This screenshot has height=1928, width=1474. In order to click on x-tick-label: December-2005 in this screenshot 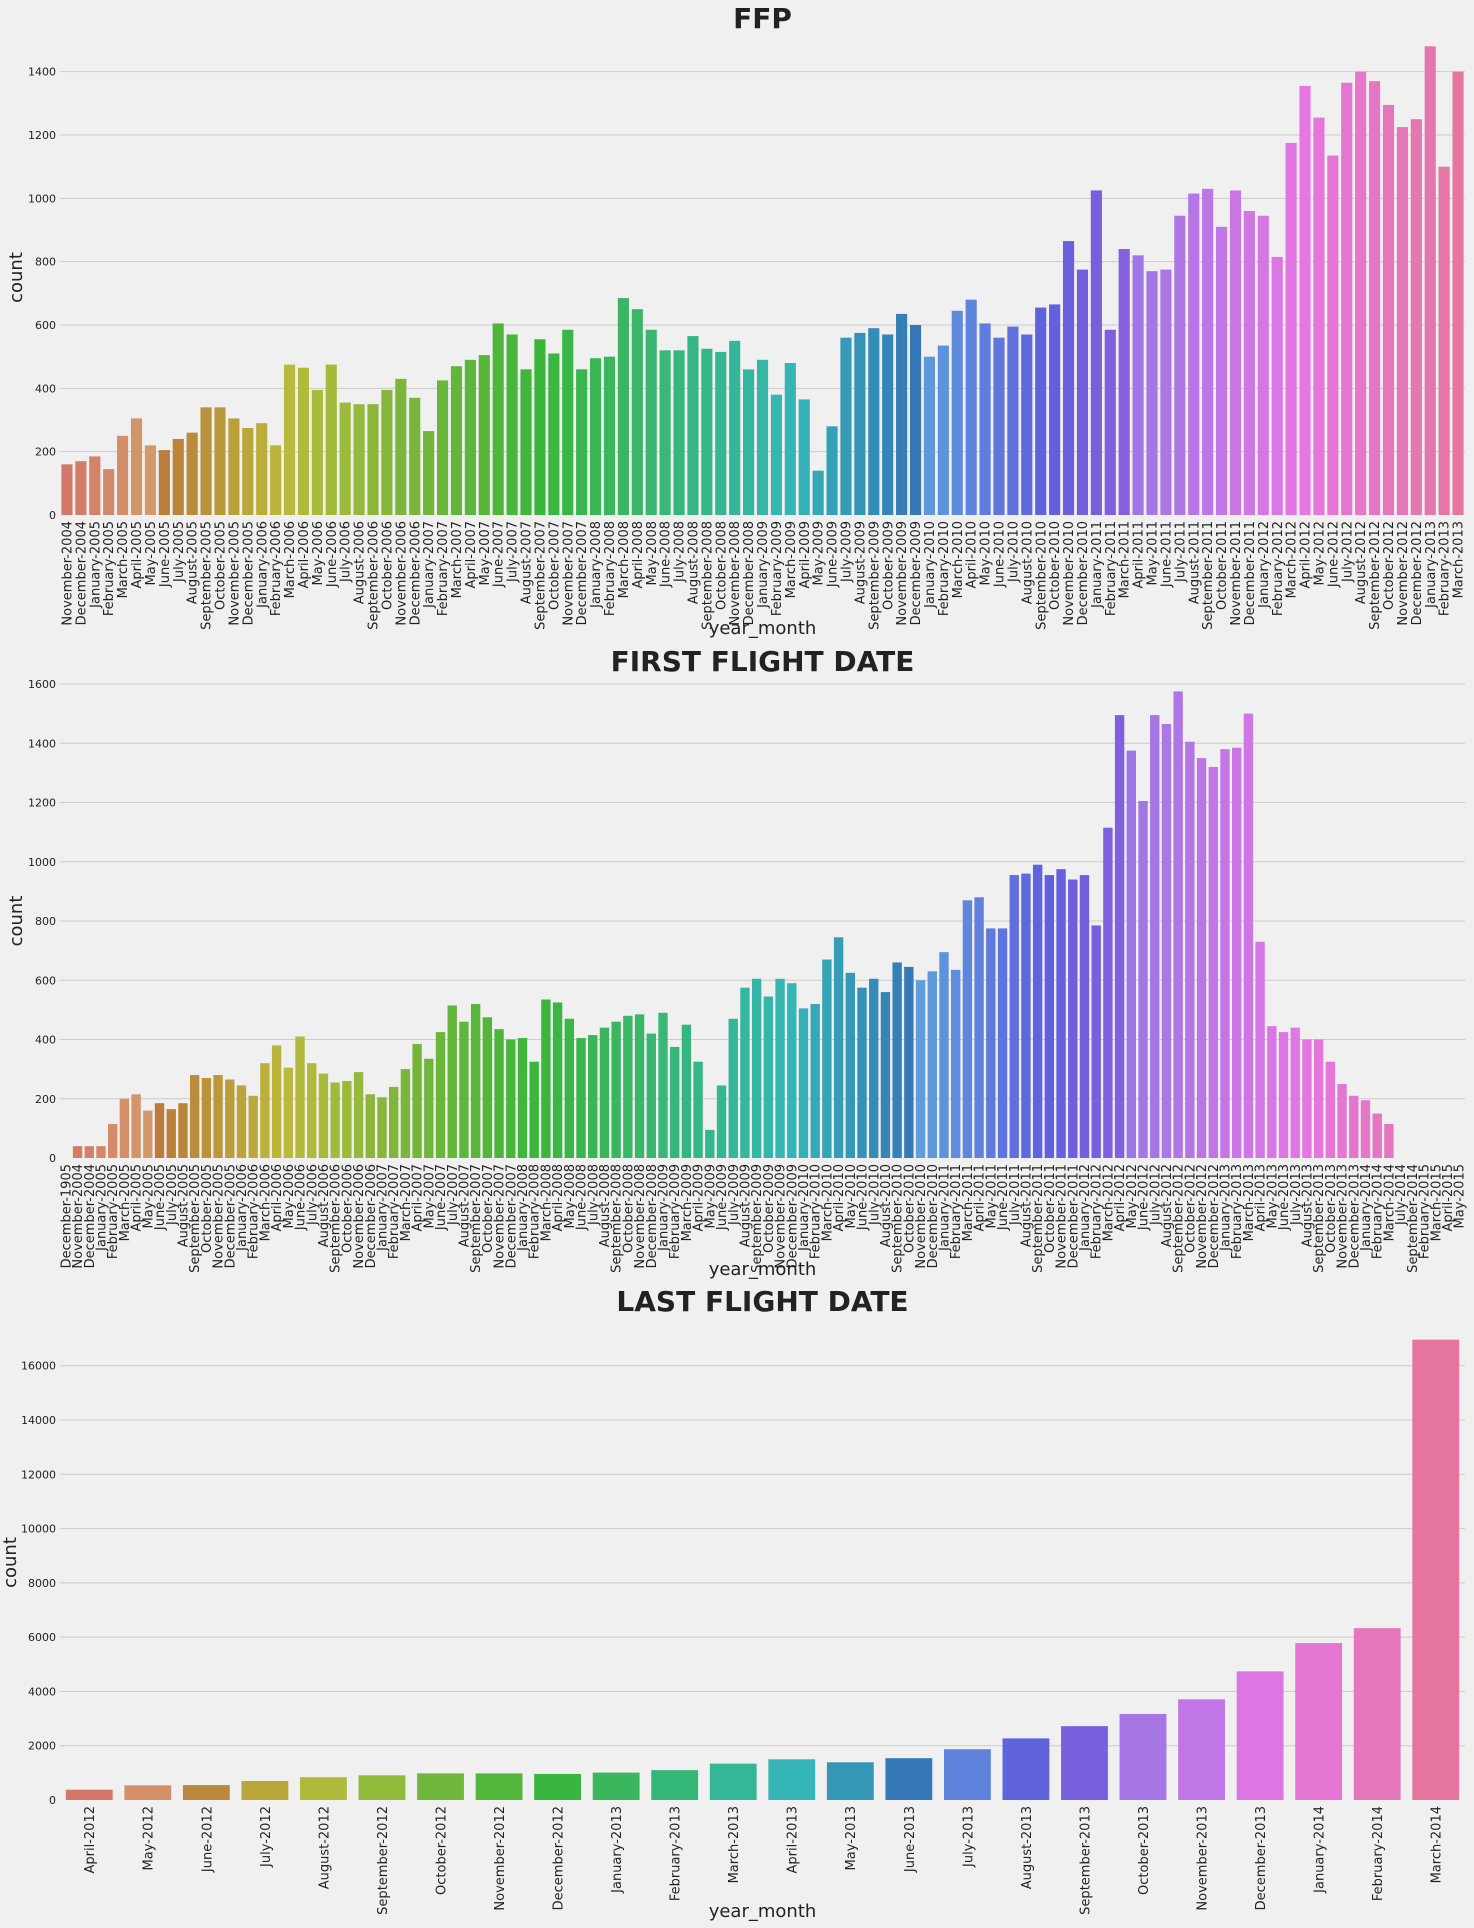, I will do `click(248, 573)`.